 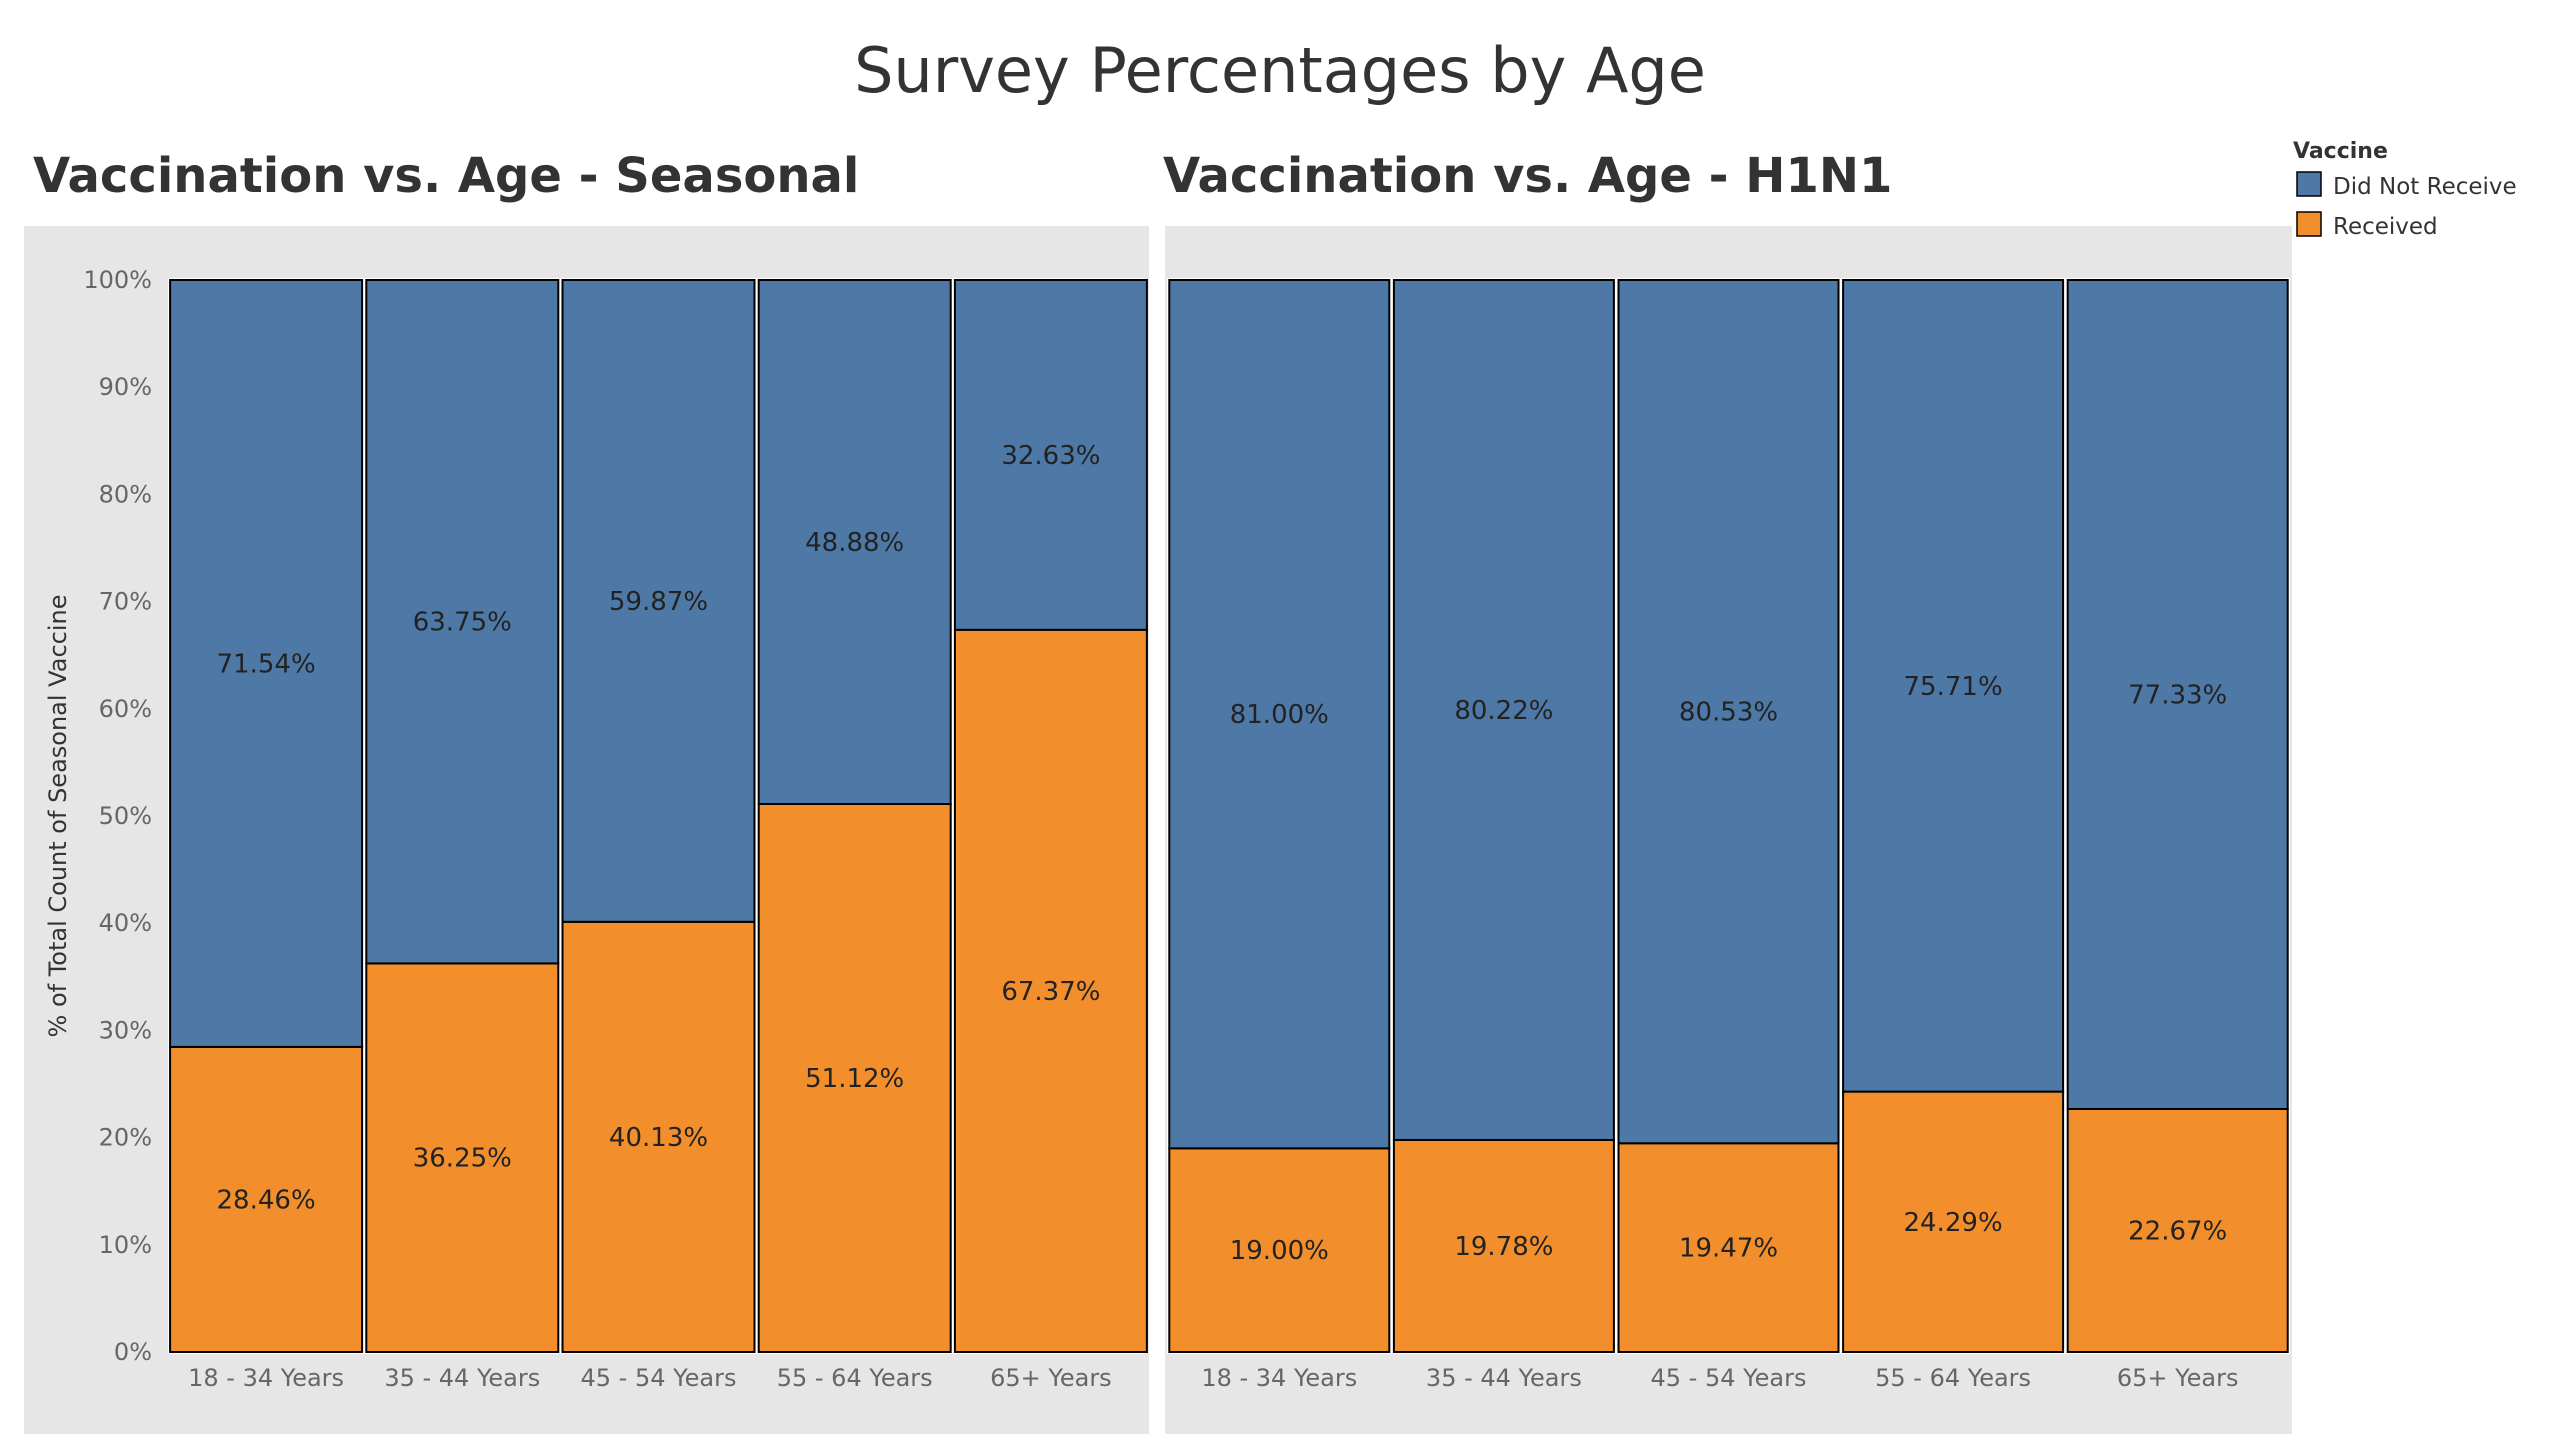 I want to click on y-axis-title: % of Total Count of Seasonal Vaccine, so click(x=58, y=816).